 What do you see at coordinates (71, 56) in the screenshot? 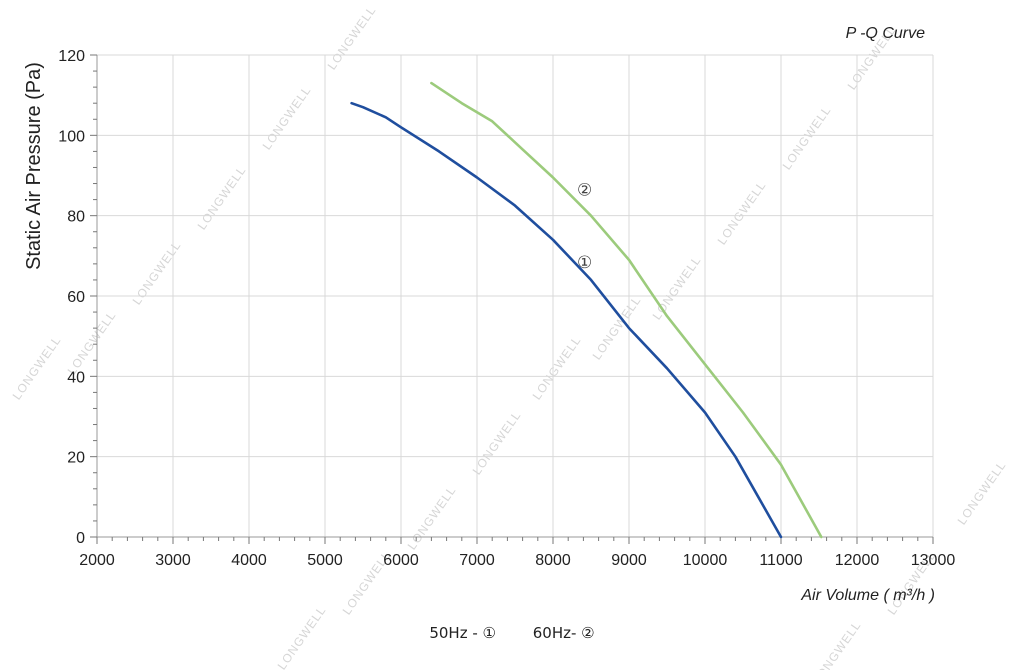
I see `y-tick-label: 120` at bounding box center [71, 56].